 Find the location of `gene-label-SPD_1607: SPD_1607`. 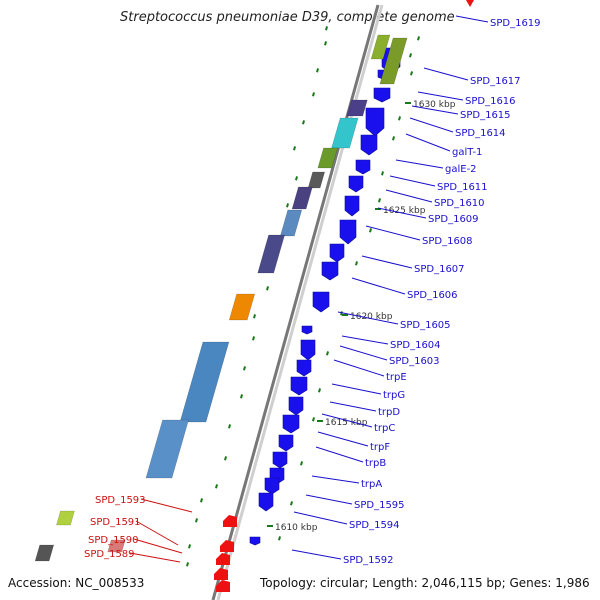

gene-label-SPD_1607: SPD_1607 is located at coordinates (439, 269).